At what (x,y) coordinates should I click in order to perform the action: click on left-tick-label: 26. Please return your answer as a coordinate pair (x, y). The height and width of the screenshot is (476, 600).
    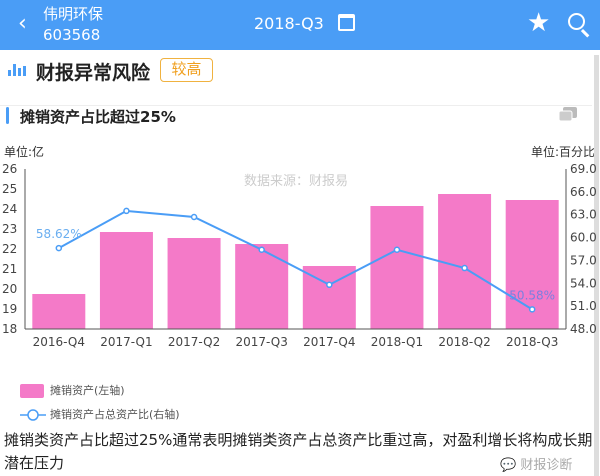
    Looking at the image, I should click on (9, 169).